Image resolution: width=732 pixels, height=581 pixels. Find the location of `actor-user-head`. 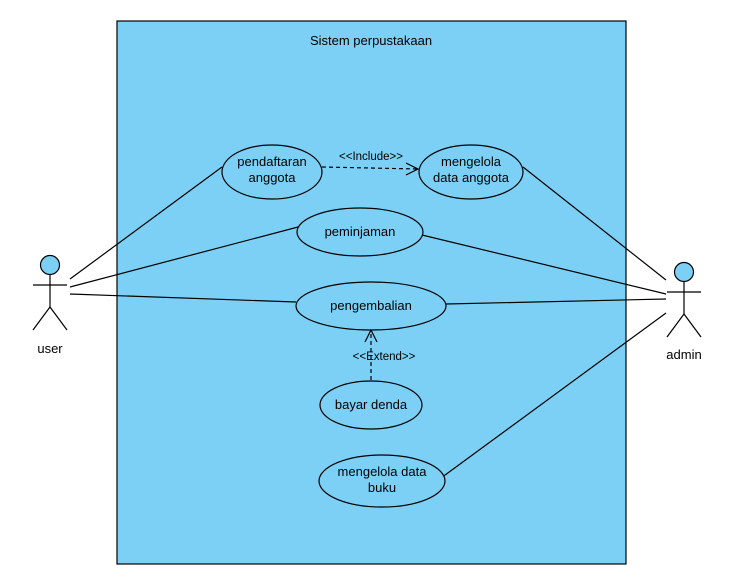

actor-user-head is located at coordinates (50, 265).